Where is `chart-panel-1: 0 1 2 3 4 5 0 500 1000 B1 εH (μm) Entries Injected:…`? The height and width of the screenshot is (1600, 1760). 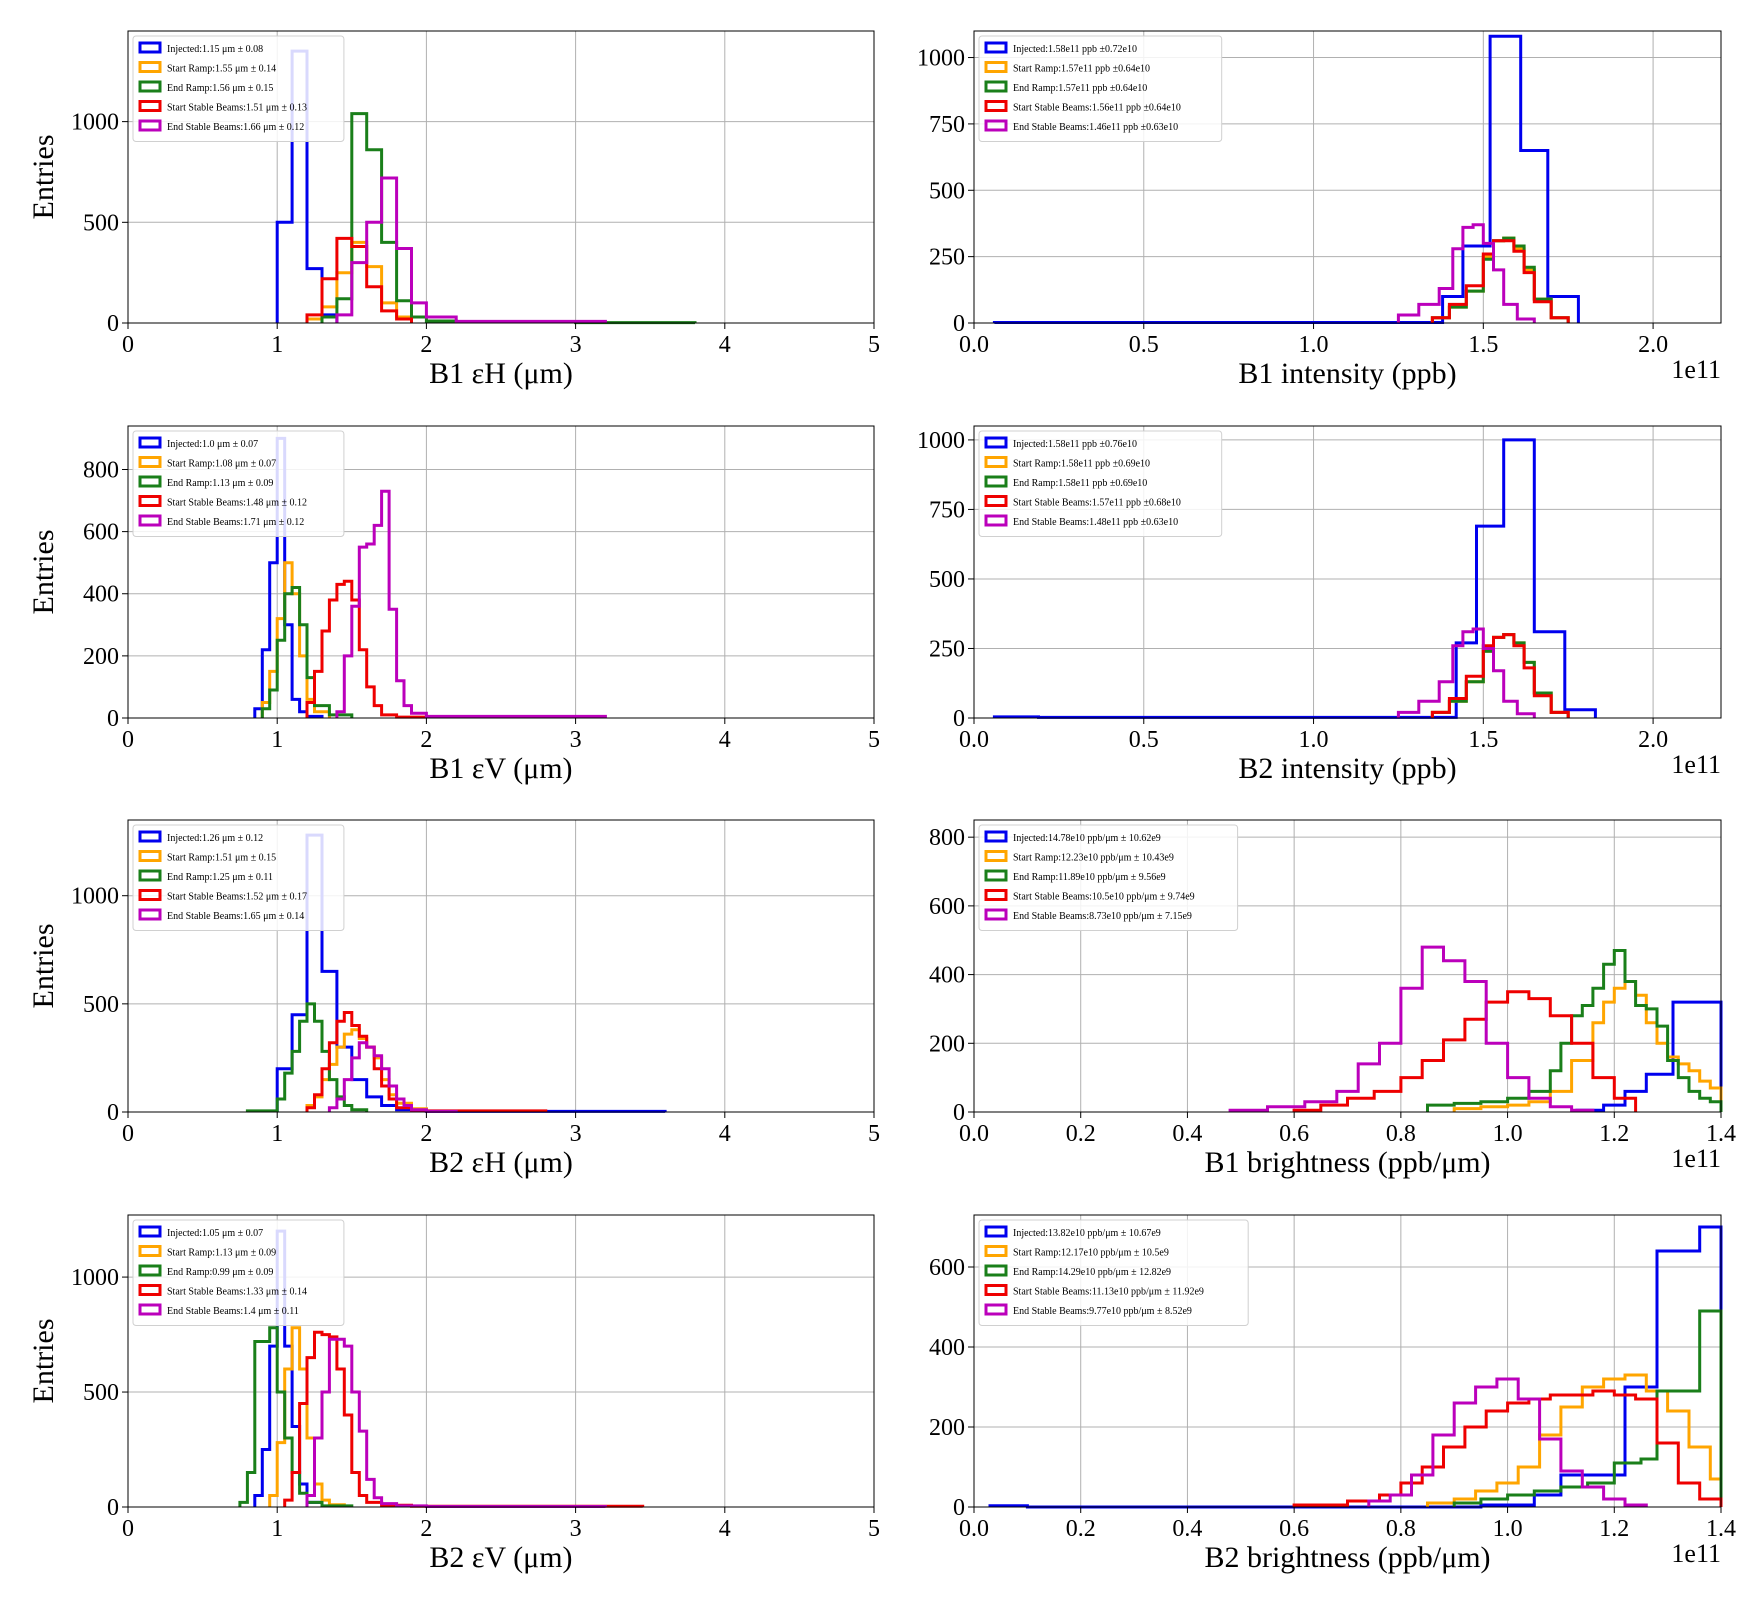
chart-panel-1: 0 1 2 3 4 5 0 500 1000 B1 εH (μm) Entries Injected:… is located at coordinates (453, 210).